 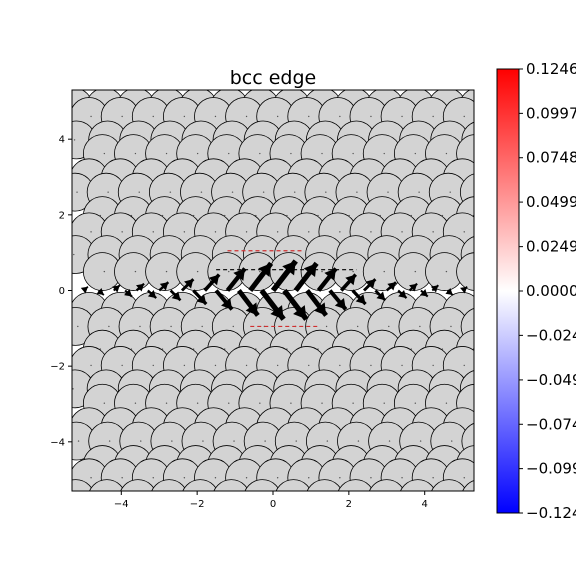 I want to click on y-tick-label: −2, so click(x=57, y=367).